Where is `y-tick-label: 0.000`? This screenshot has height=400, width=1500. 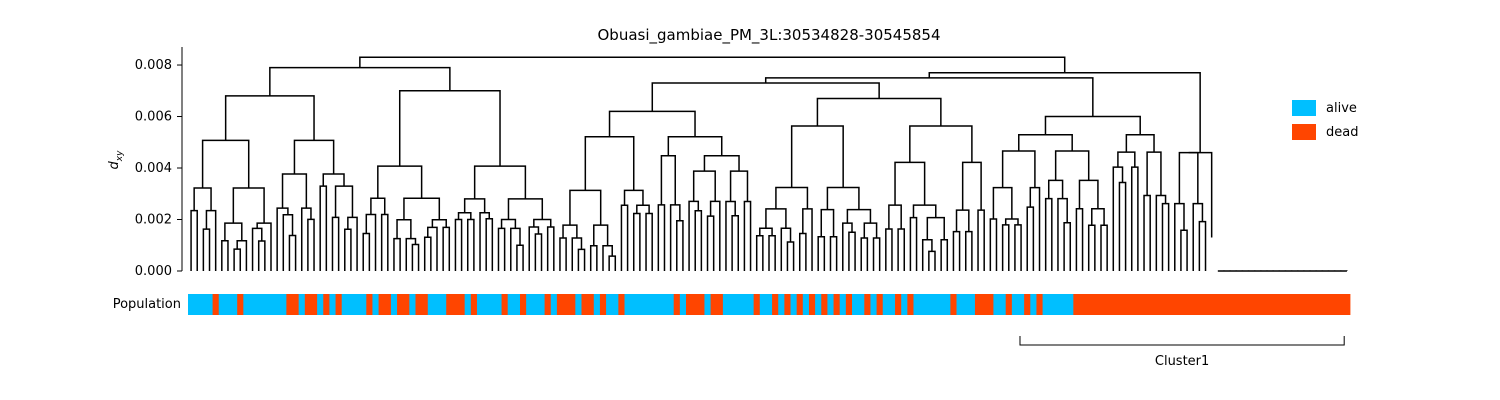 y-tick-label: 0.000 is located at coordinates (153, 271).